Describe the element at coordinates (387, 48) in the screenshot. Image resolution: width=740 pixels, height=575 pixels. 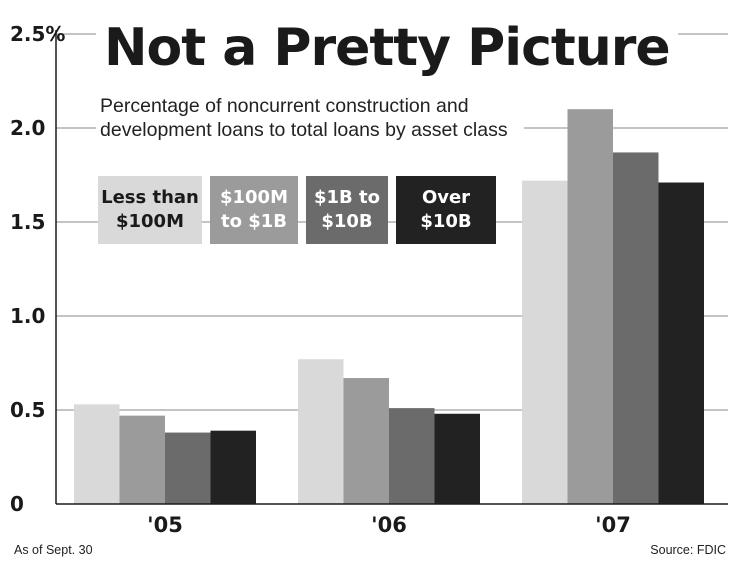
I see `chart-title: Not a Pretty Picture` at that location.